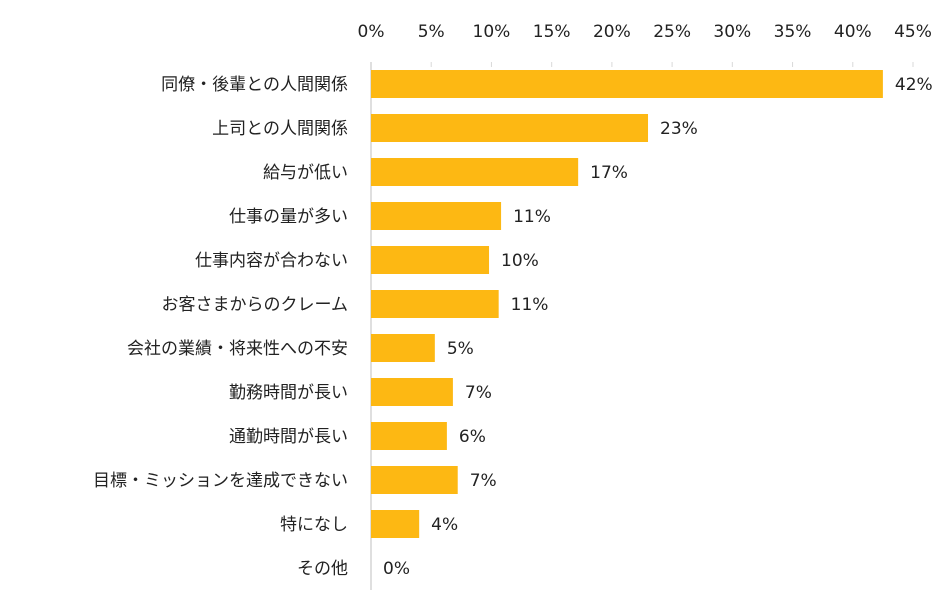  Describe the element at coordinates (237, 349) in the screenshot. I see `category-label: 会社の業績・将来性への不安` at that location.